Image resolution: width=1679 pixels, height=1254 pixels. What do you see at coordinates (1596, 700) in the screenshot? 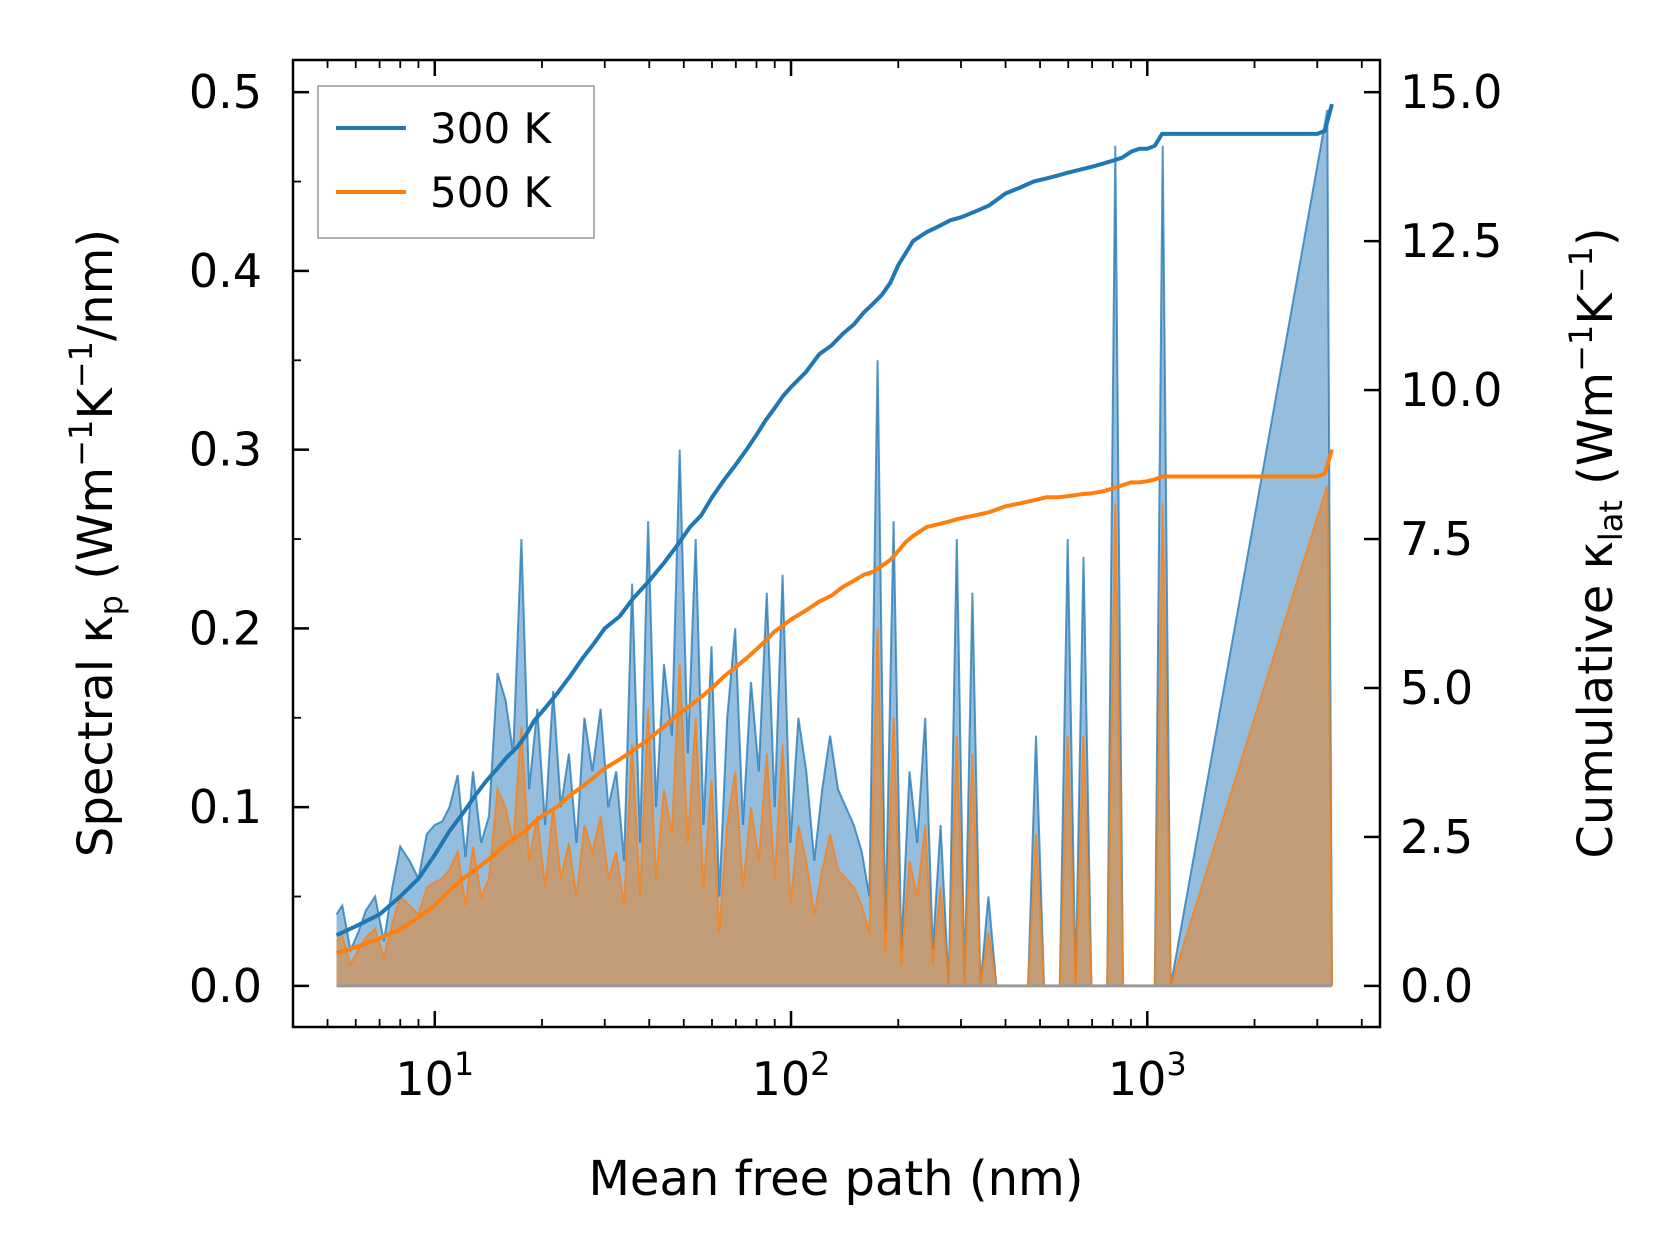
I see `y-right-label-prefix: Cumulative κ` at bounding box center [1596, 700].